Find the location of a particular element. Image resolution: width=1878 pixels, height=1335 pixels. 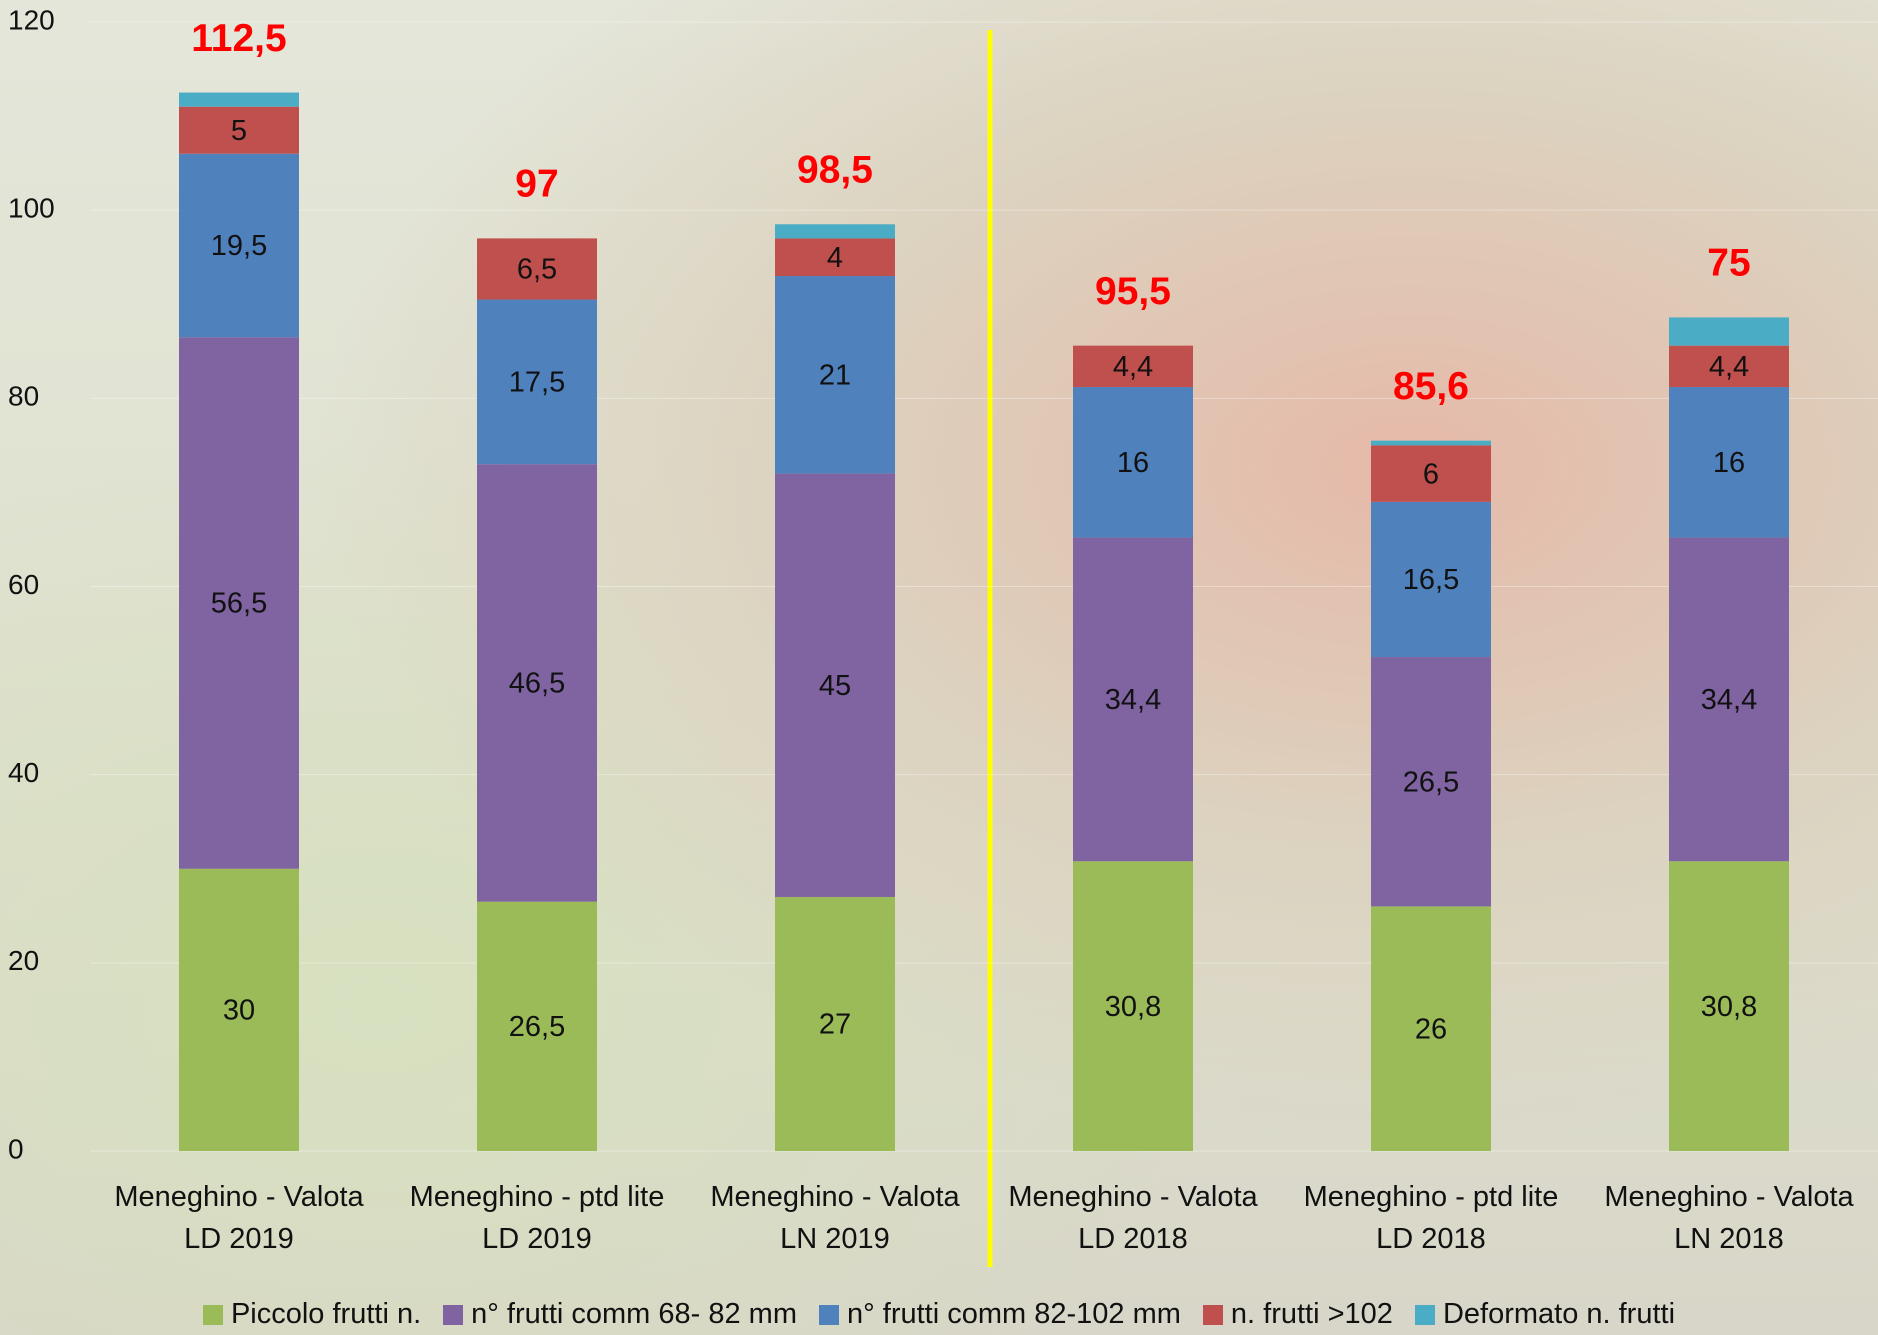

legend-item: n° frutti comm 68- 82 mm is located at coordinates (620, 1314).